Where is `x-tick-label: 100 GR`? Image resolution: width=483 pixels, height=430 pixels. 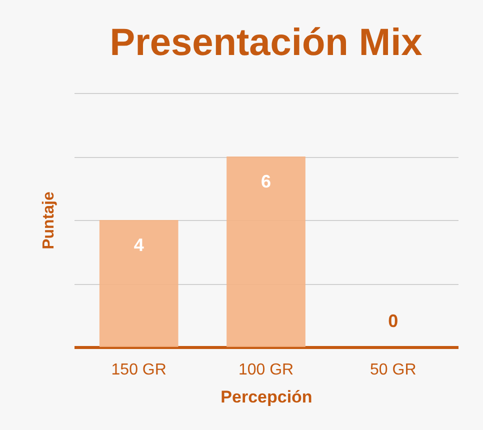
x-tick-label: 100 GR is located at coordinates (266, 370).